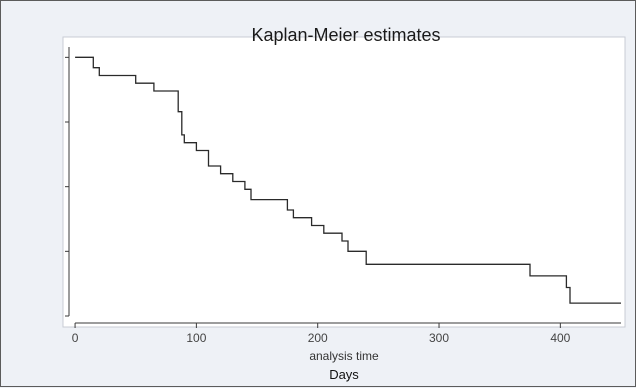 The height and width of the screenshot is (388, 636). I want to click on x-tick-label: 100, so click(196, 338).